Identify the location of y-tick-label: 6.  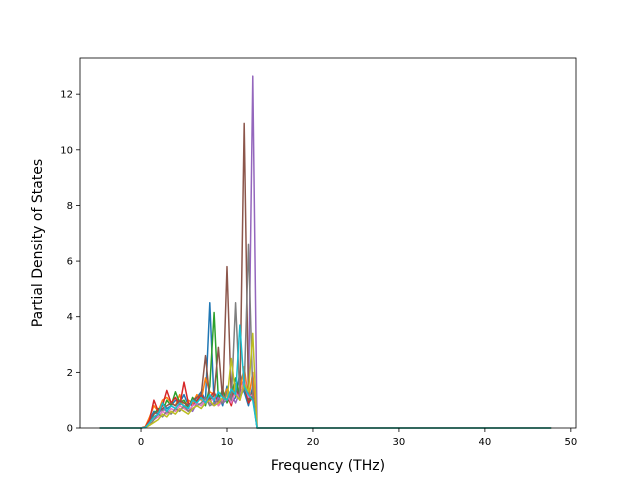
(70, 262).